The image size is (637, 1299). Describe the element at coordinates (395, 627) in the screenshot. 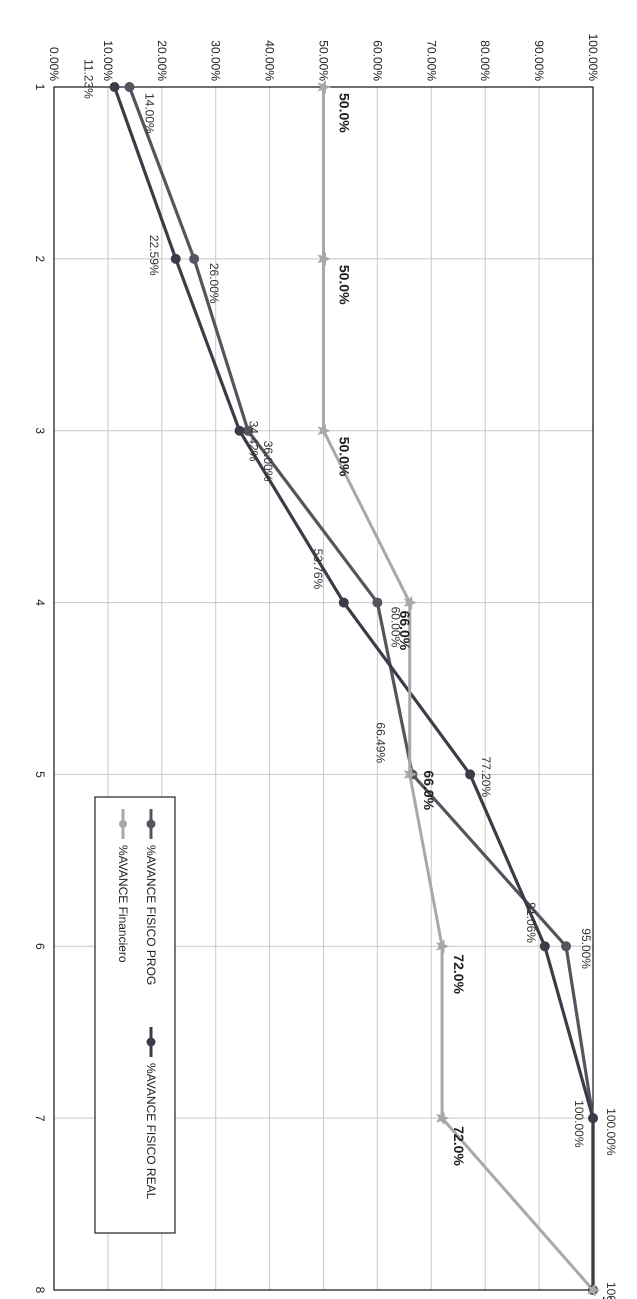

I see `series-1-data-label: 60.00%` at that location.